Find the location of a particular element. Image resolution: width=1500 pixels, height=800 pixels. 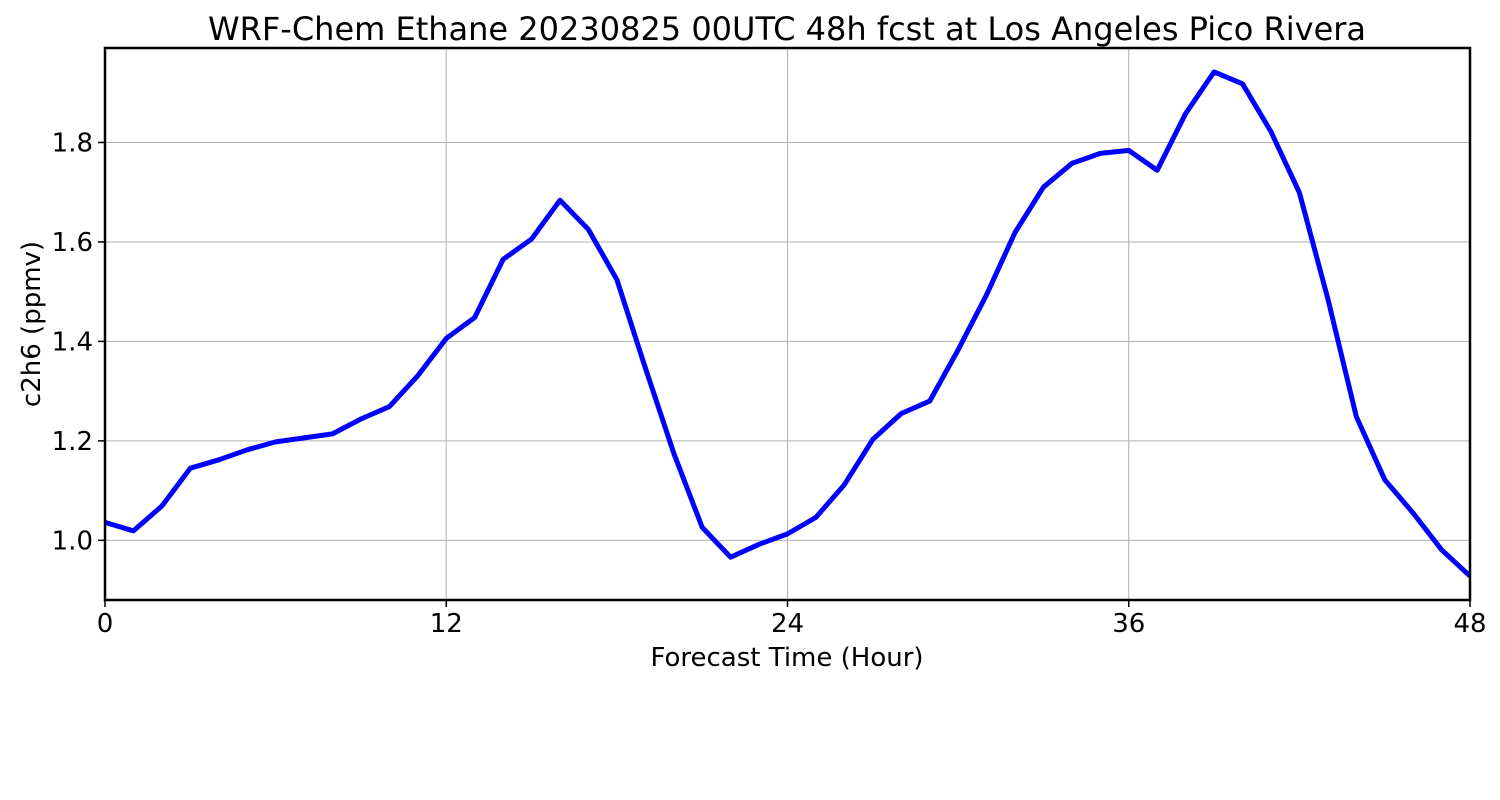

y-axis: 1.0 1.2 1.4 1.6 1.8 is located at coordinates (78, 342).